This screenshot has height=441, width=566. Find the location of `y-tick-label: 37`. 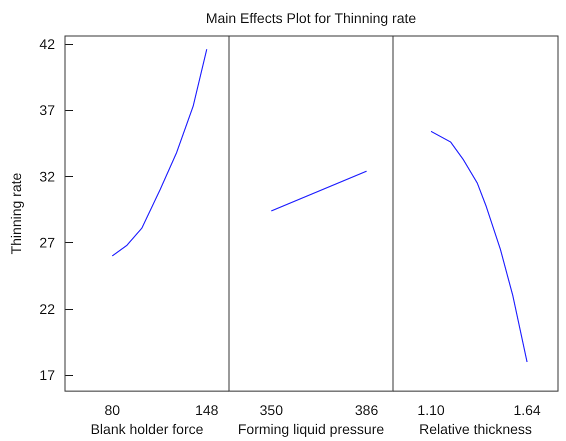

y-tick-label: 37 is located at coordinates (47, 110).